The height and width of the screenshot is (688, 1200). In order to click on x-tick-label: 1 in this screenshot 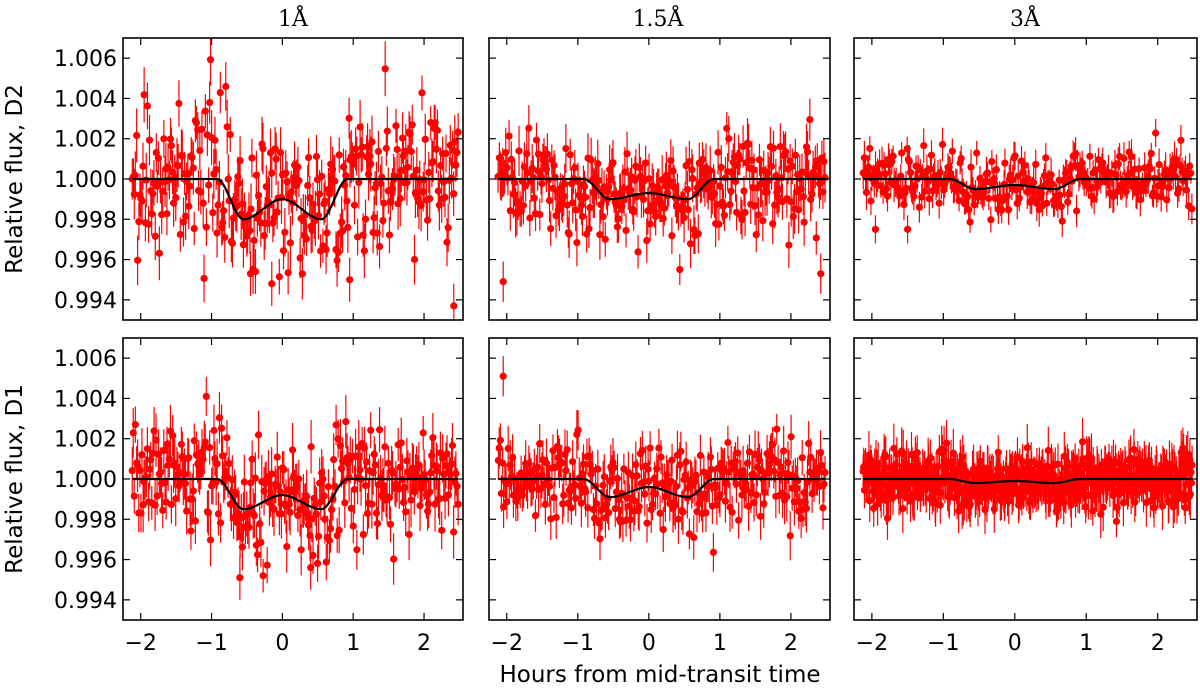, I will do `click(1086, 643)`.